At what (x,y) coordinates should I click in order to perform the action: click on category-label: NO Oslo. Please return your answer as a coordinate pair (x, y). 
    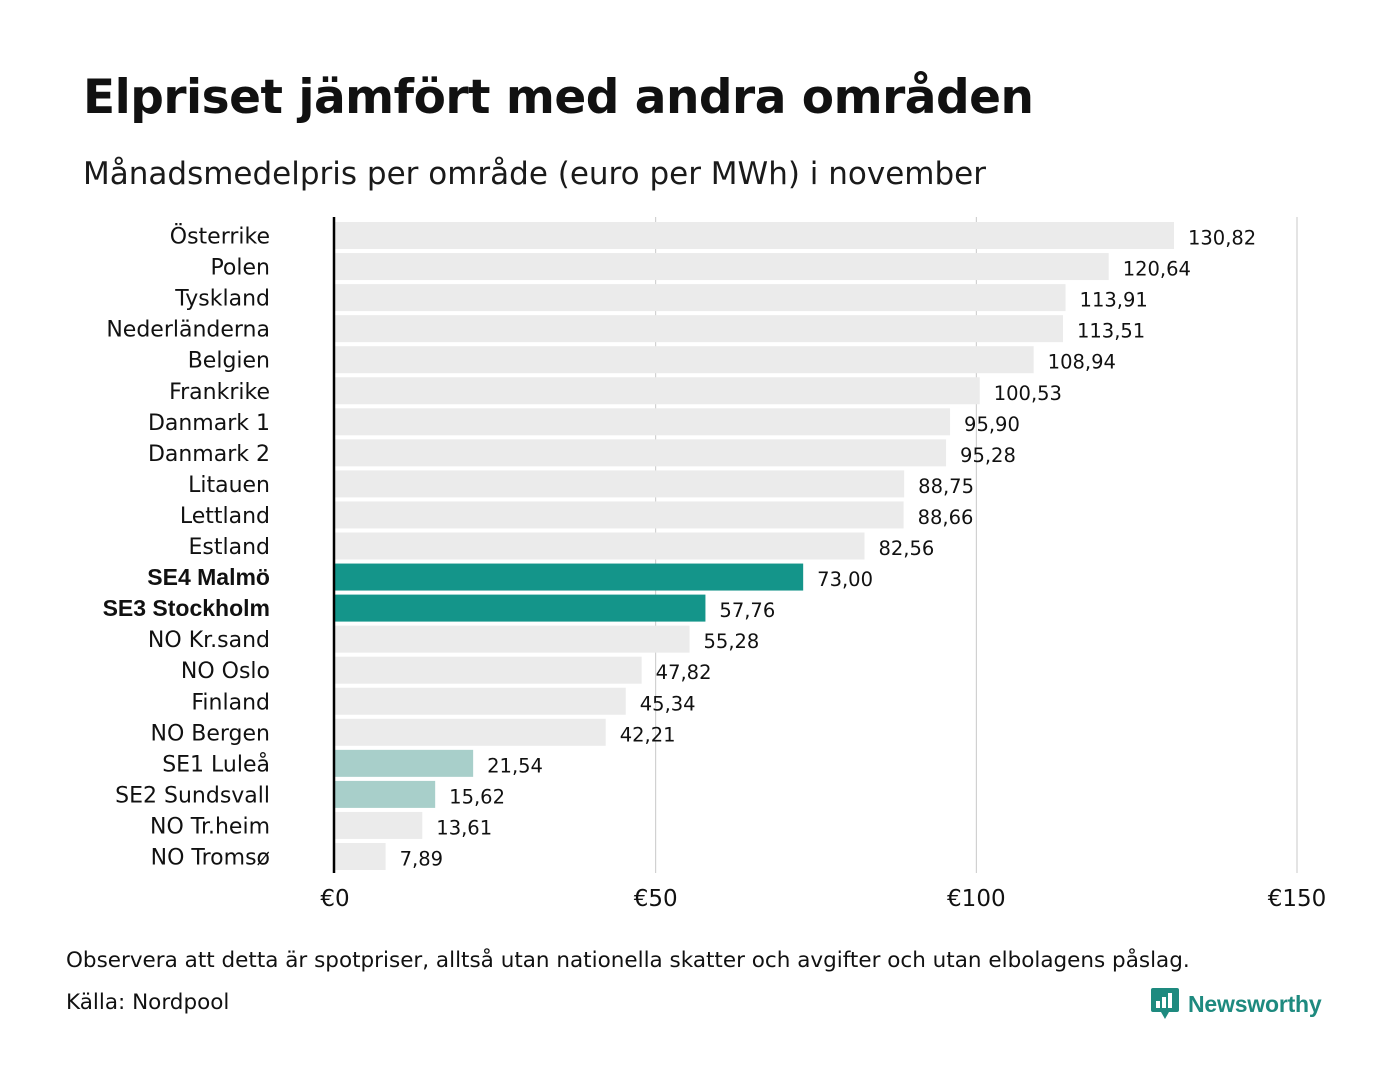
    Looking at the image, I should click on (225, 671).